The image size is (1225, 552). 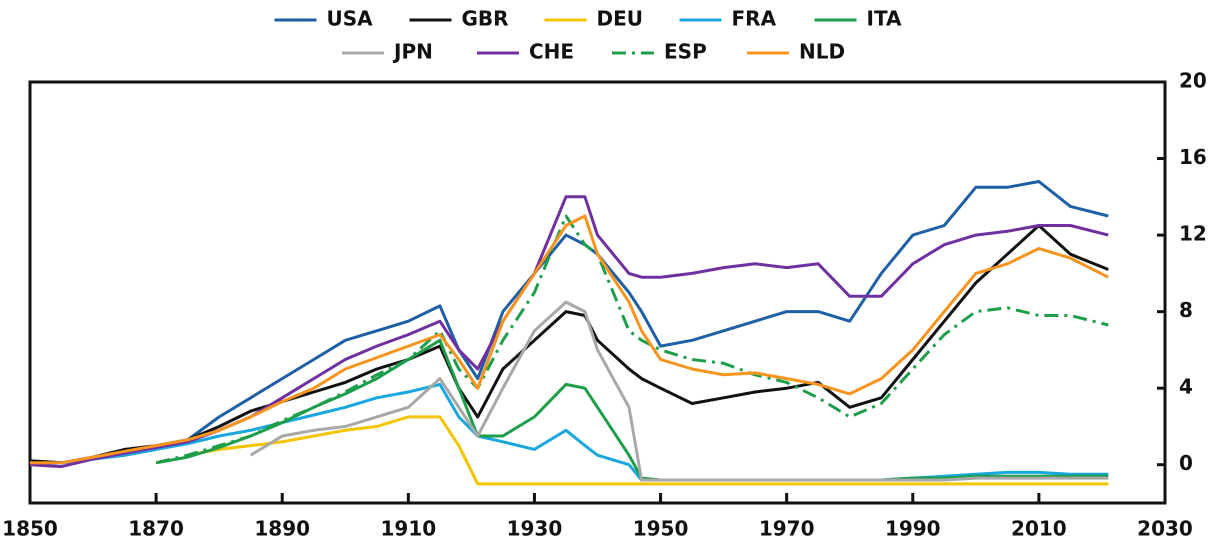 What do you see at coordinates (282, 529) in the screenshot?
I see `x-tick-label: 1890` at bounding box center [282, 529].